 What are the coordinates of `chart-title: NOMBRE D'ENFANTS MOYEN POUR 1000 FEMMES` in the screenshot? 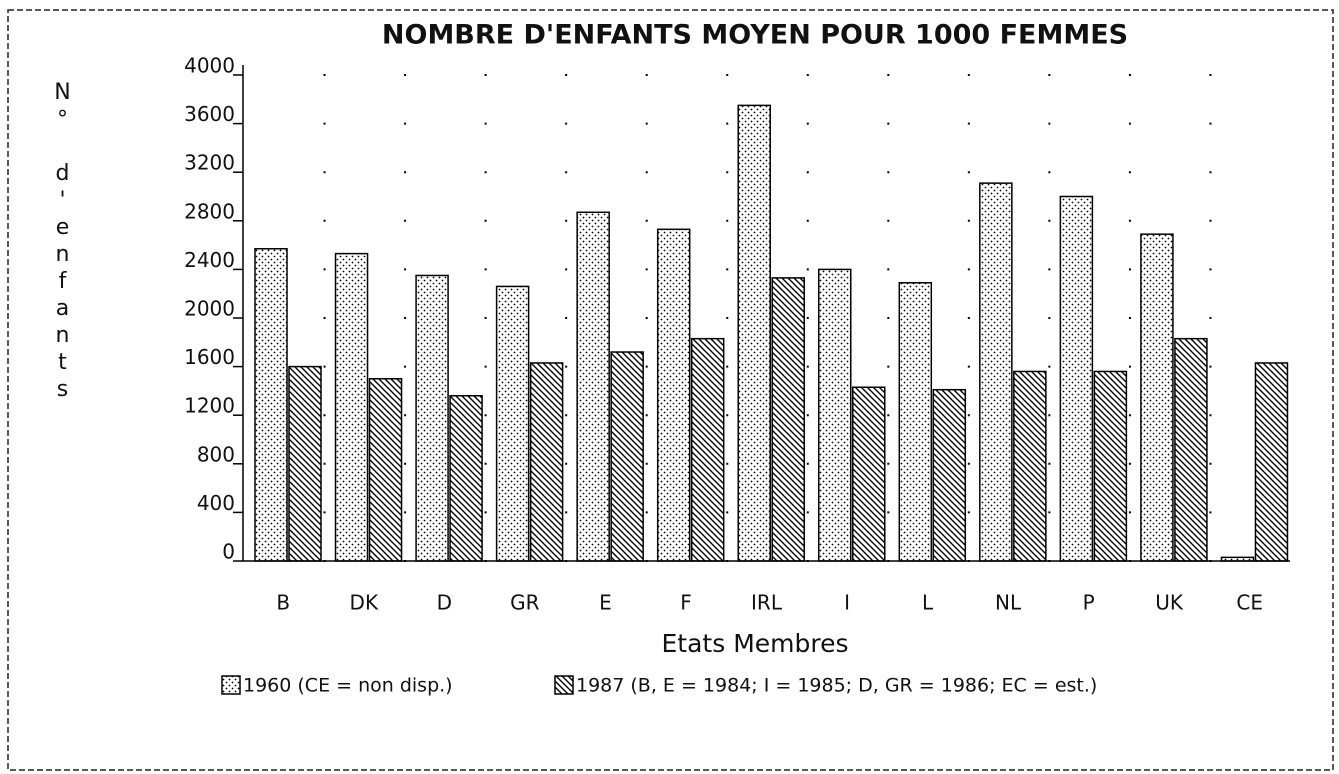 It's located at (755, 35).